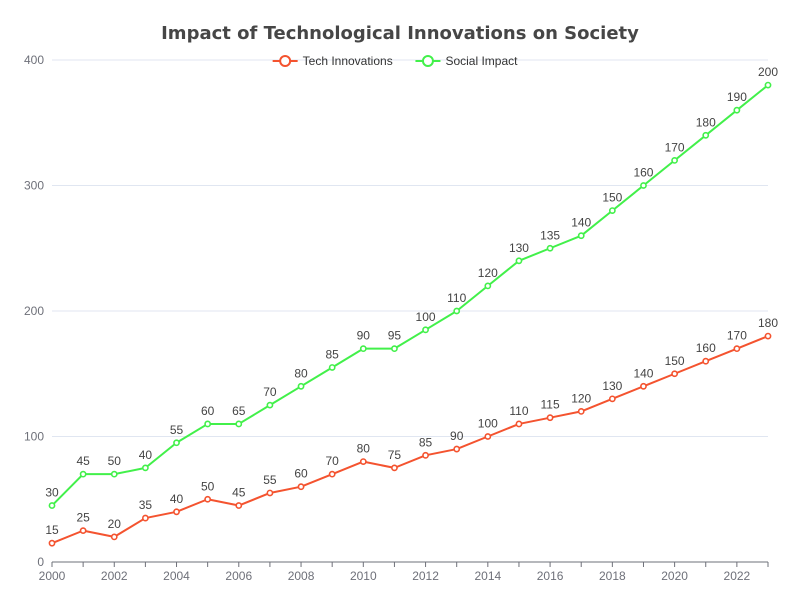 The width and height of the screenshot is (800, 600). What do you see at coordinates (675, 361) in the screenshot?
I see `tech-innovations-data-label: 150` at bounding box center [675, 361].